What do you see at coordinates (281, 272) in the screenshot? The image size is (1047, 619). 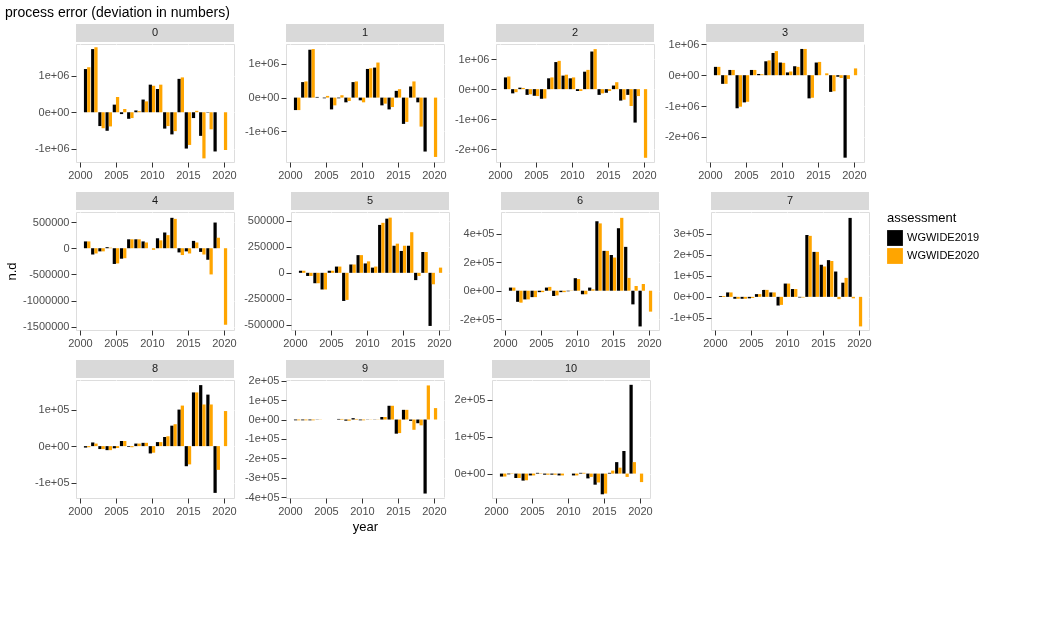 I see `y-tick-label: 0` at bounding box center [281, 272].